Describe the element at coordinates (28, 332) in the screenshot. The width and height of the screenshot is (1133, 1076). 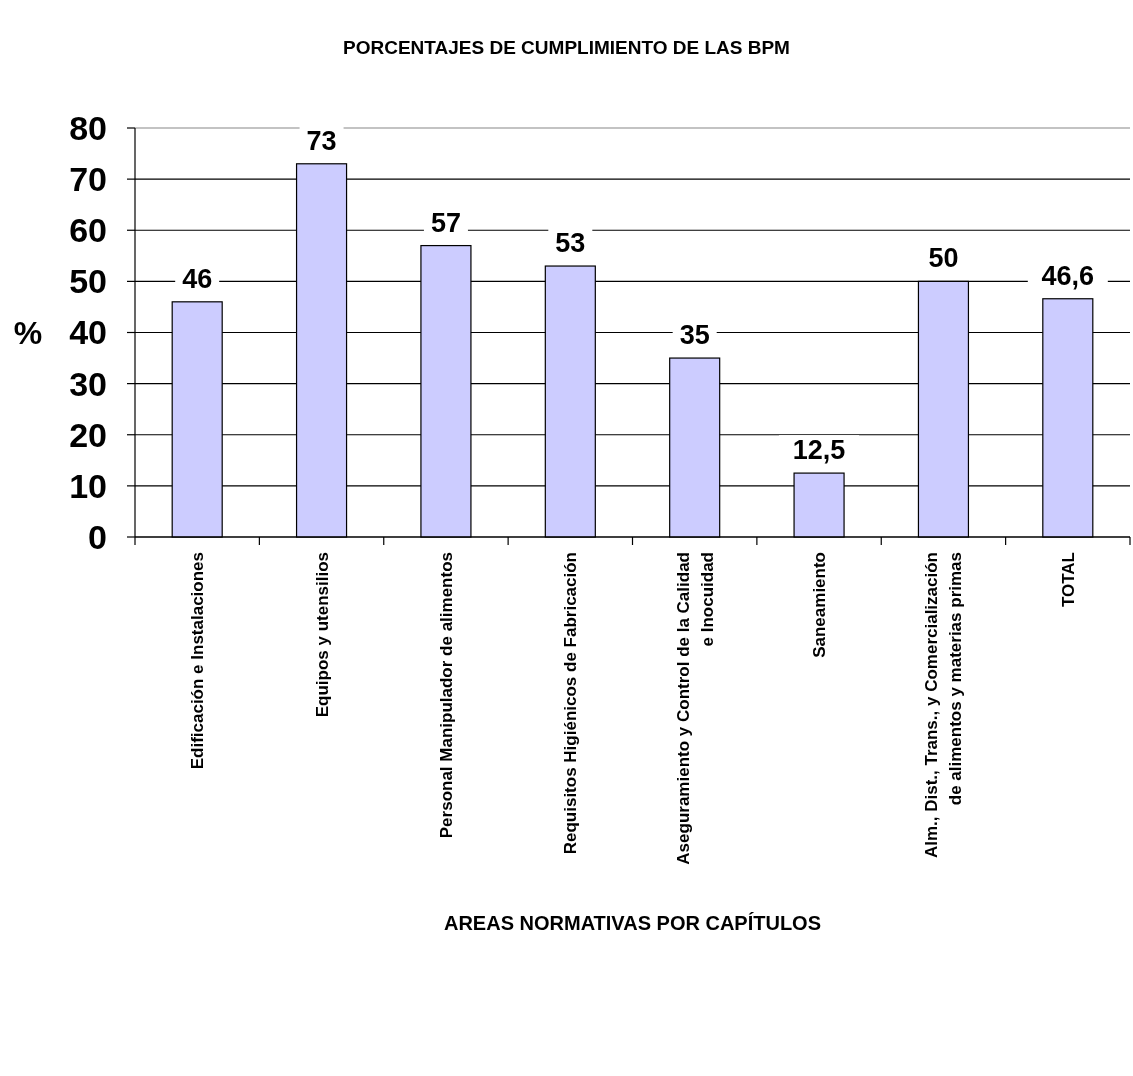
I see `y-axis-title: %` at that location.